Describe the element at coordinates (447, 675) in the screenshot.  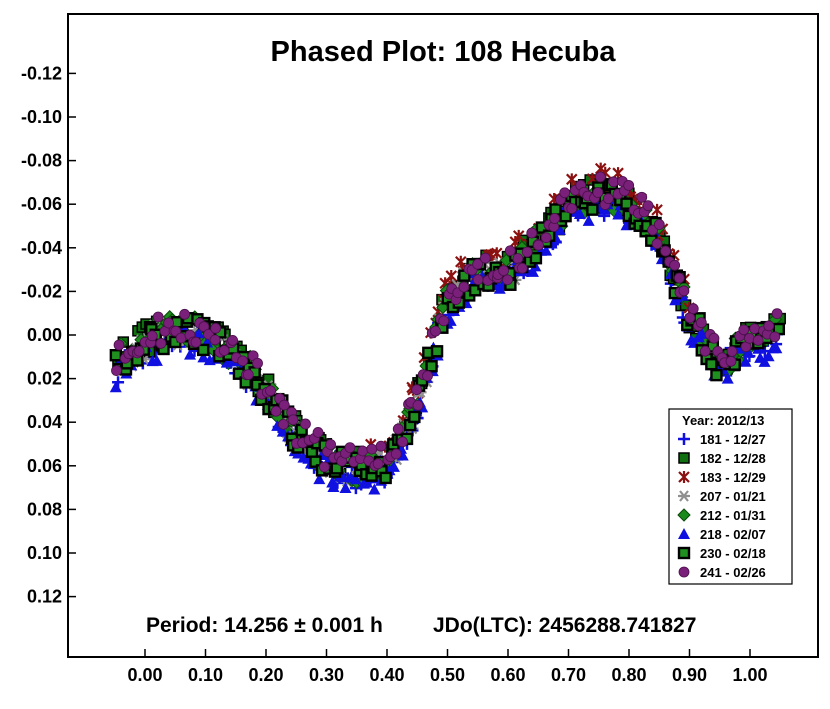
I see `x-tick-label: 0.50` at that location.